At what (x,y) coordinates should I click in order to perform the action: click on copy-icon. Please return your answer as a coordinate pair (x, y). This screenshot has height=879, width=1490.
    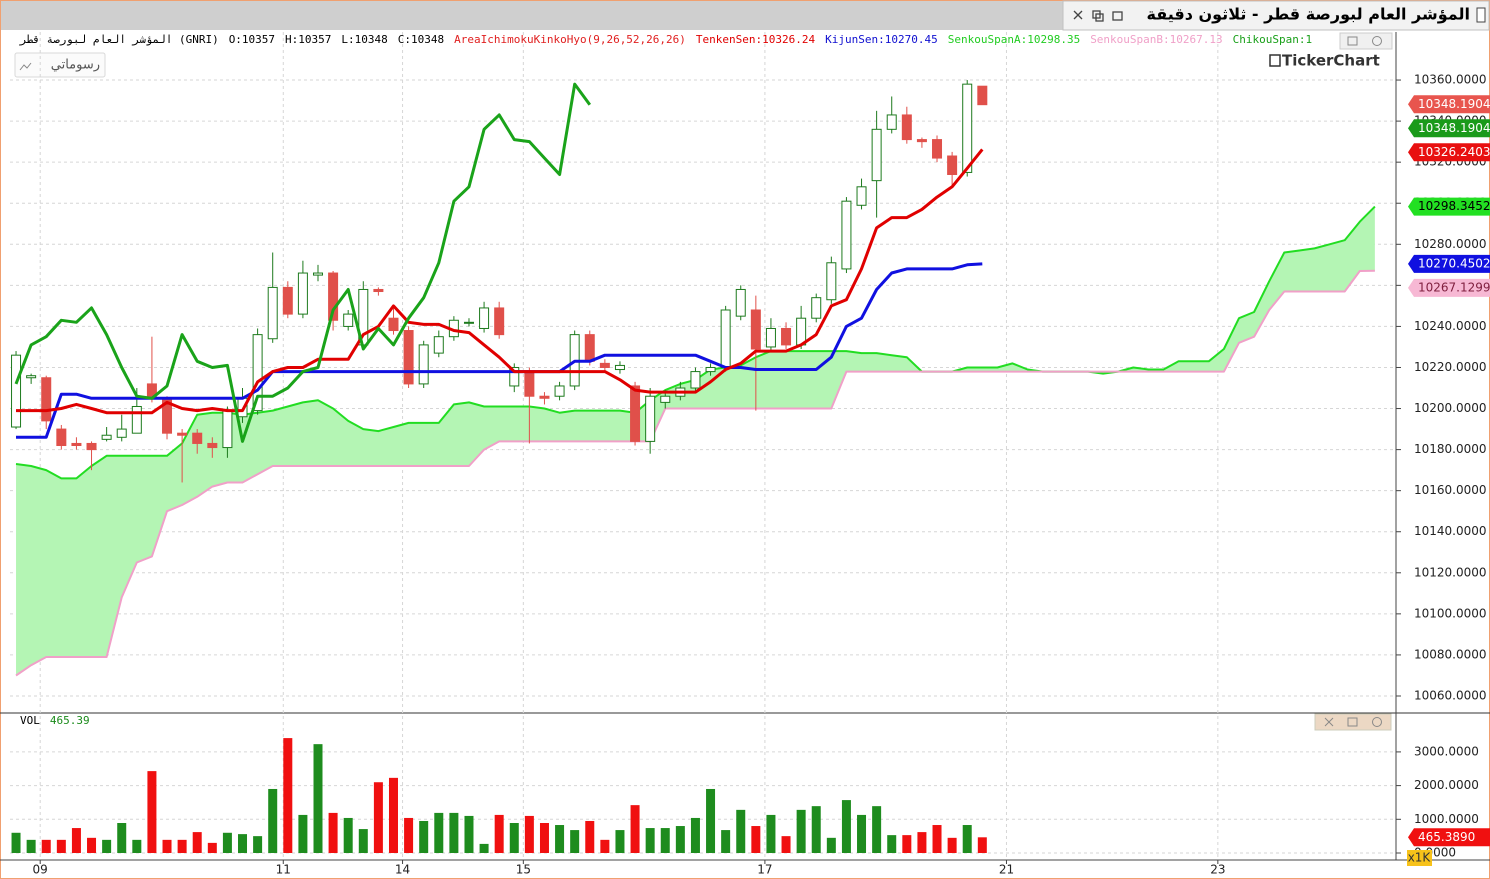
    Looking at the image, I should click on (1099, 17).